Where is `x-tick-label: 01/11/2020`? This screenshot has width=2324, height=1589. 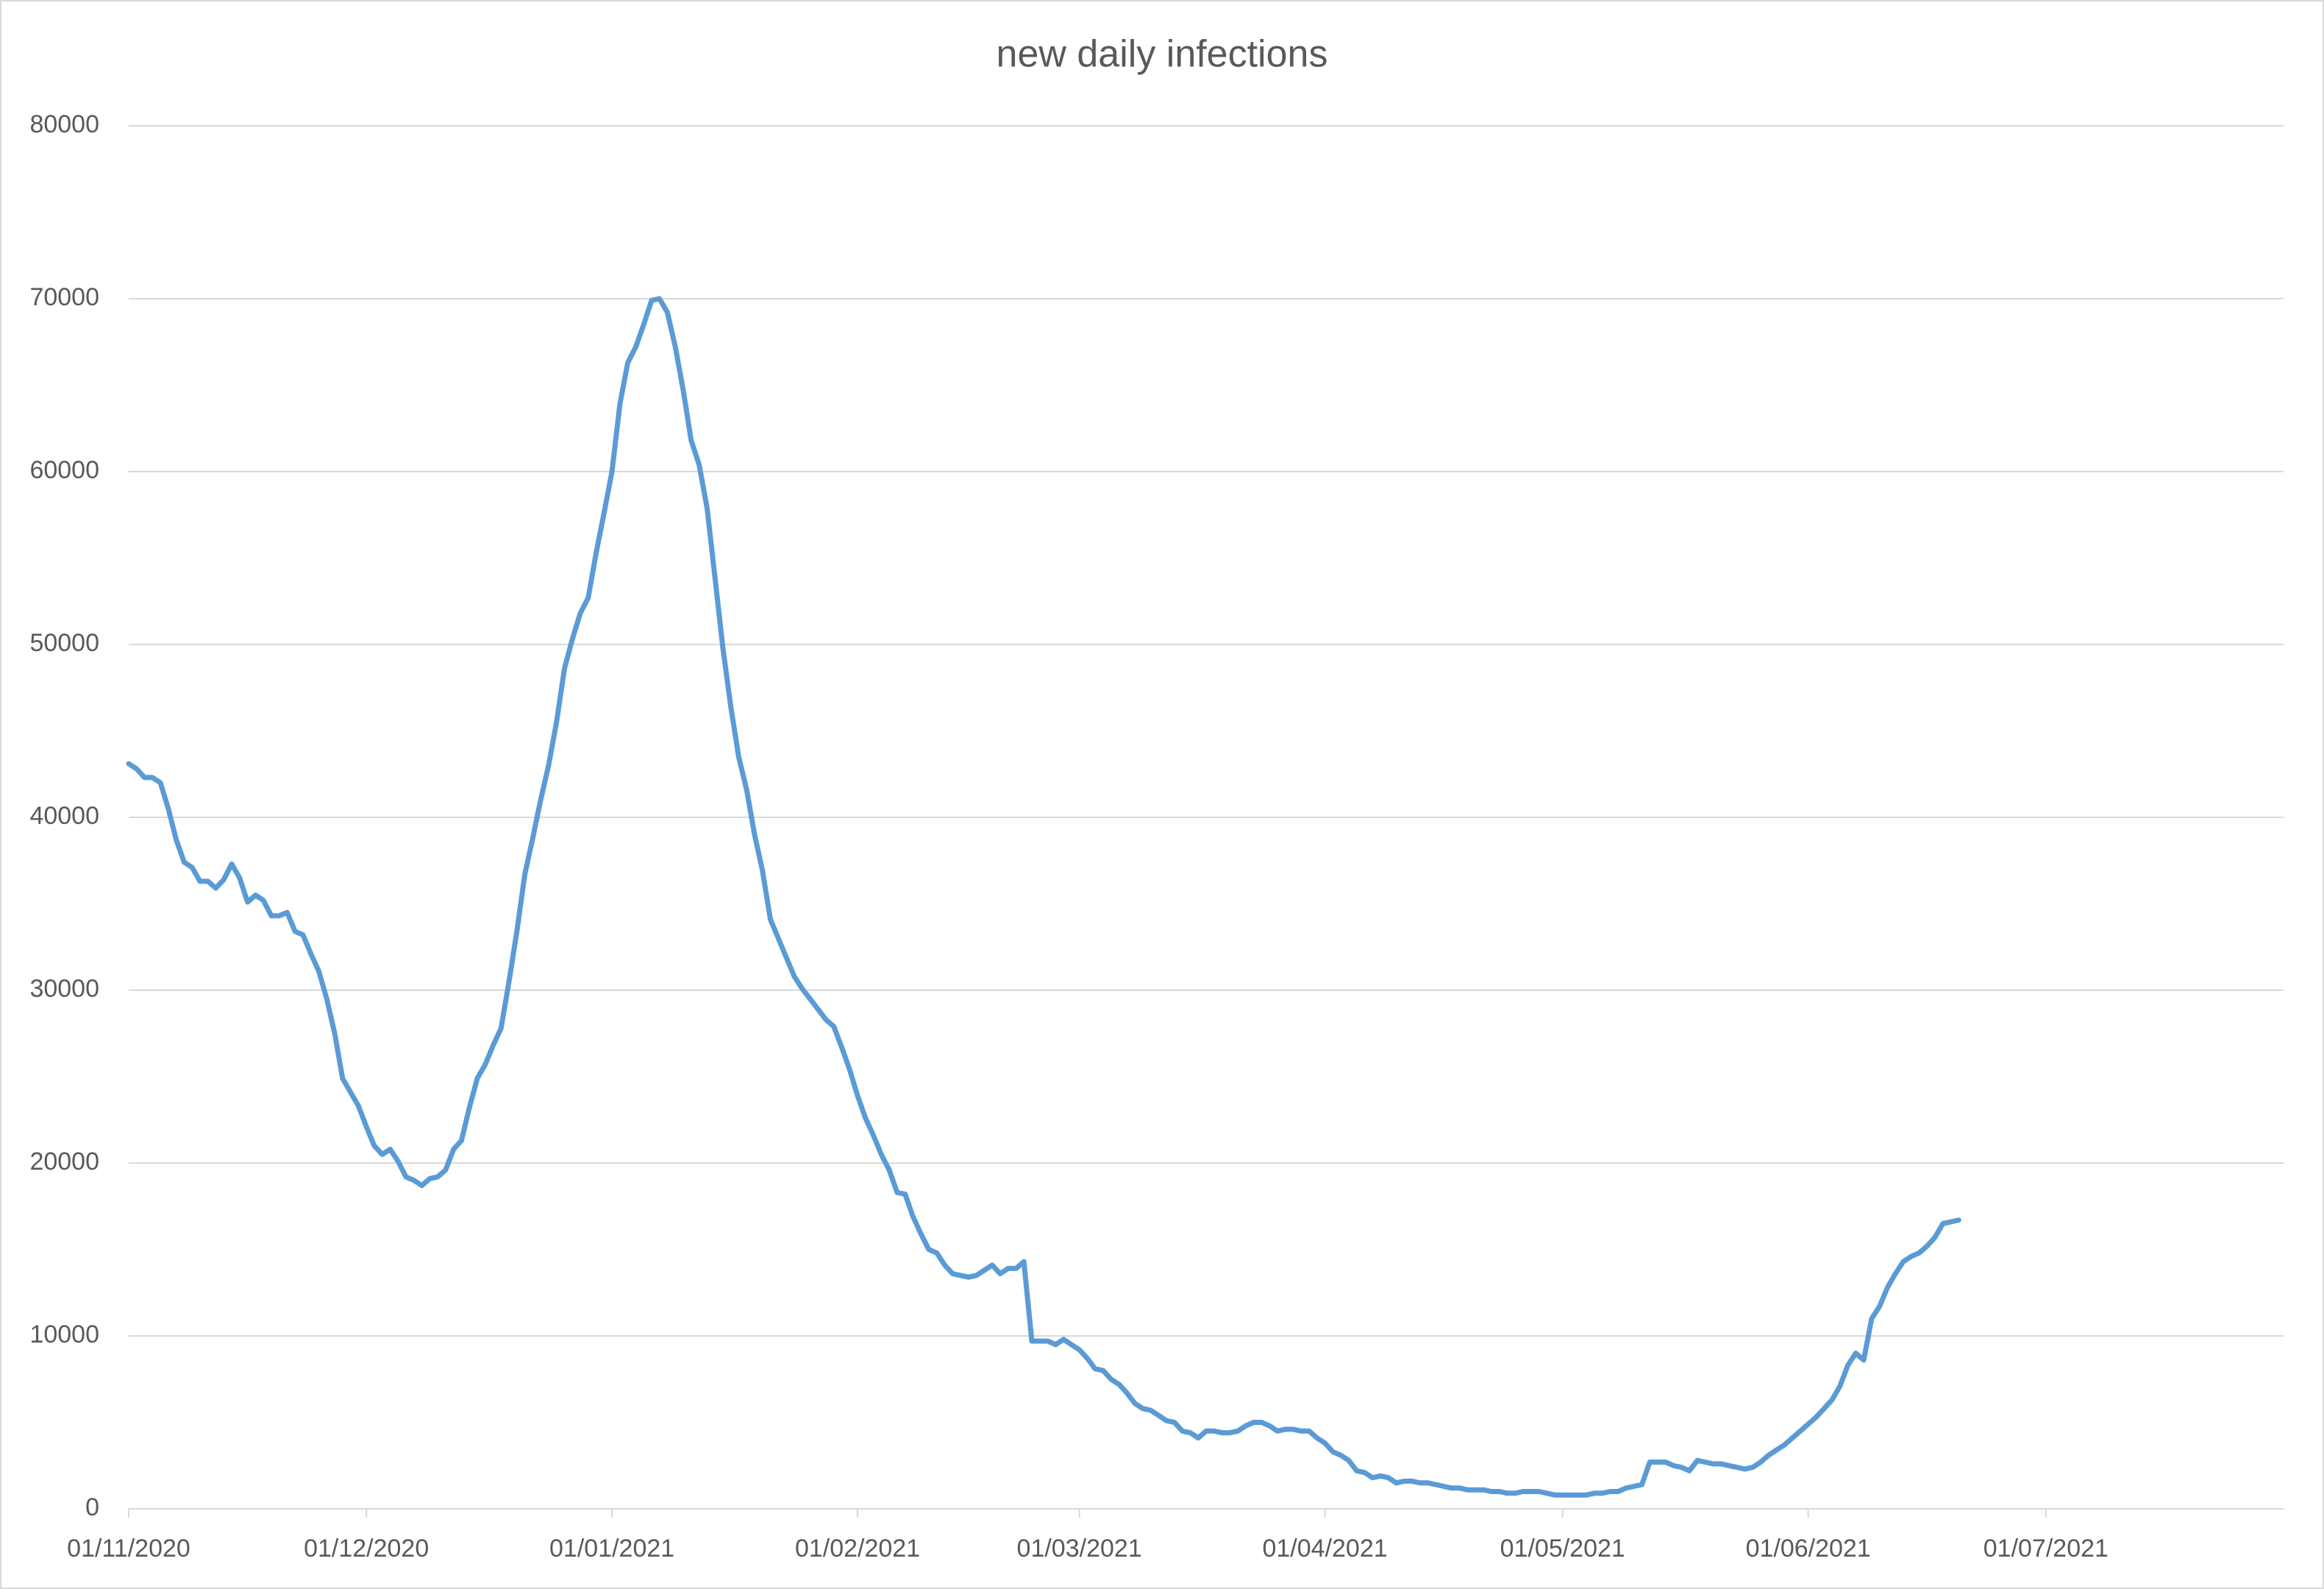 x-tick-label: 01/11/2020 is located at coordinates (128, 1549).